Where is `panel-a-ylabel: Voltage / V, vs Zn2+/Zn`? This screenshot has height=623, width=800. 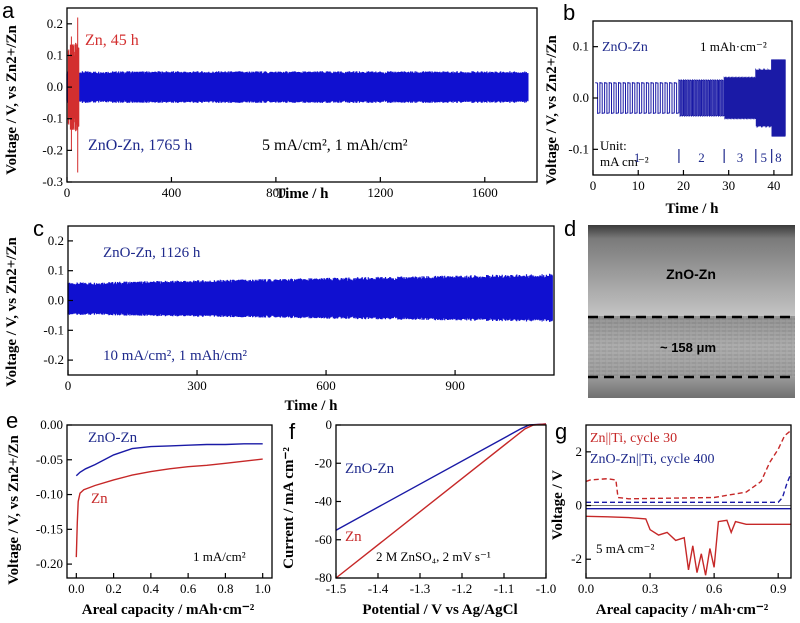
panel-a-ylabel: Voltage / V, vs Zn2+/Zn is located at coordinates (12, 100).